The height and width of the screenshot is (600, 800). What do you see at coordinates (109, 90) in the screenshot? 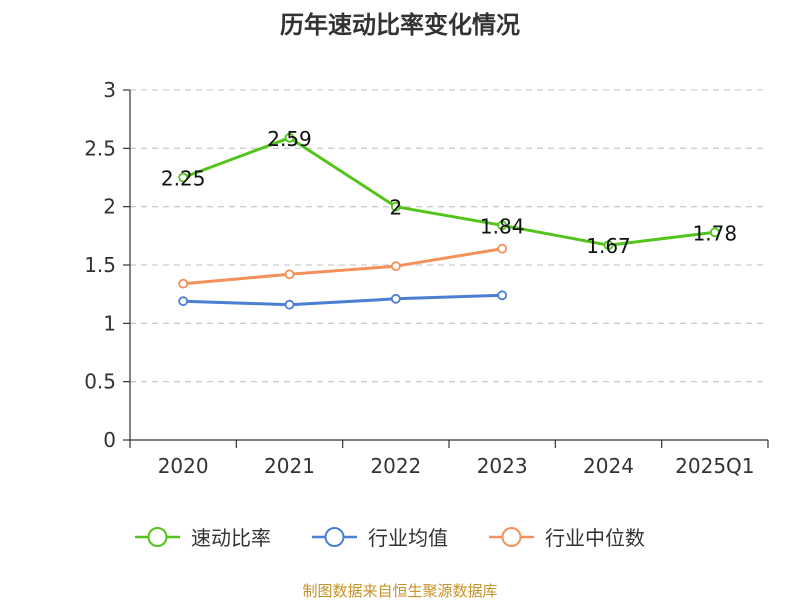
I see `y-tick-label: 3` at bounding box center [109, 90].